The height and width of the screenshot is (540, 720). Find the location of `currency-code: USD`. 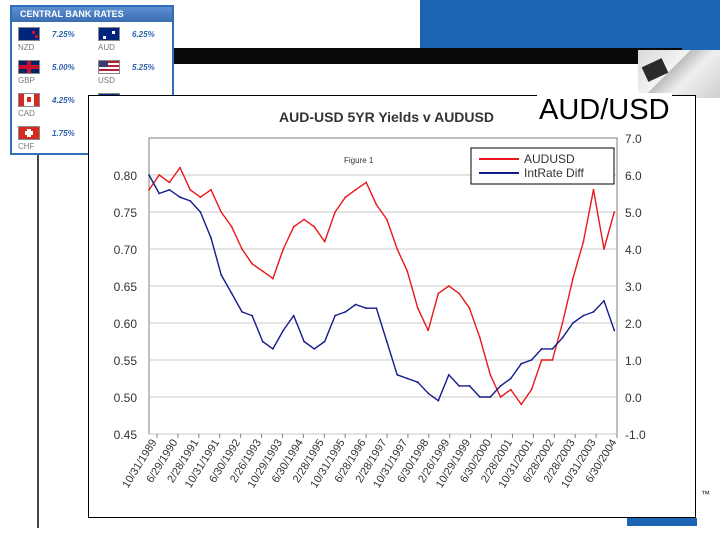

currency-code: USD is located at coordinates (106, 80).